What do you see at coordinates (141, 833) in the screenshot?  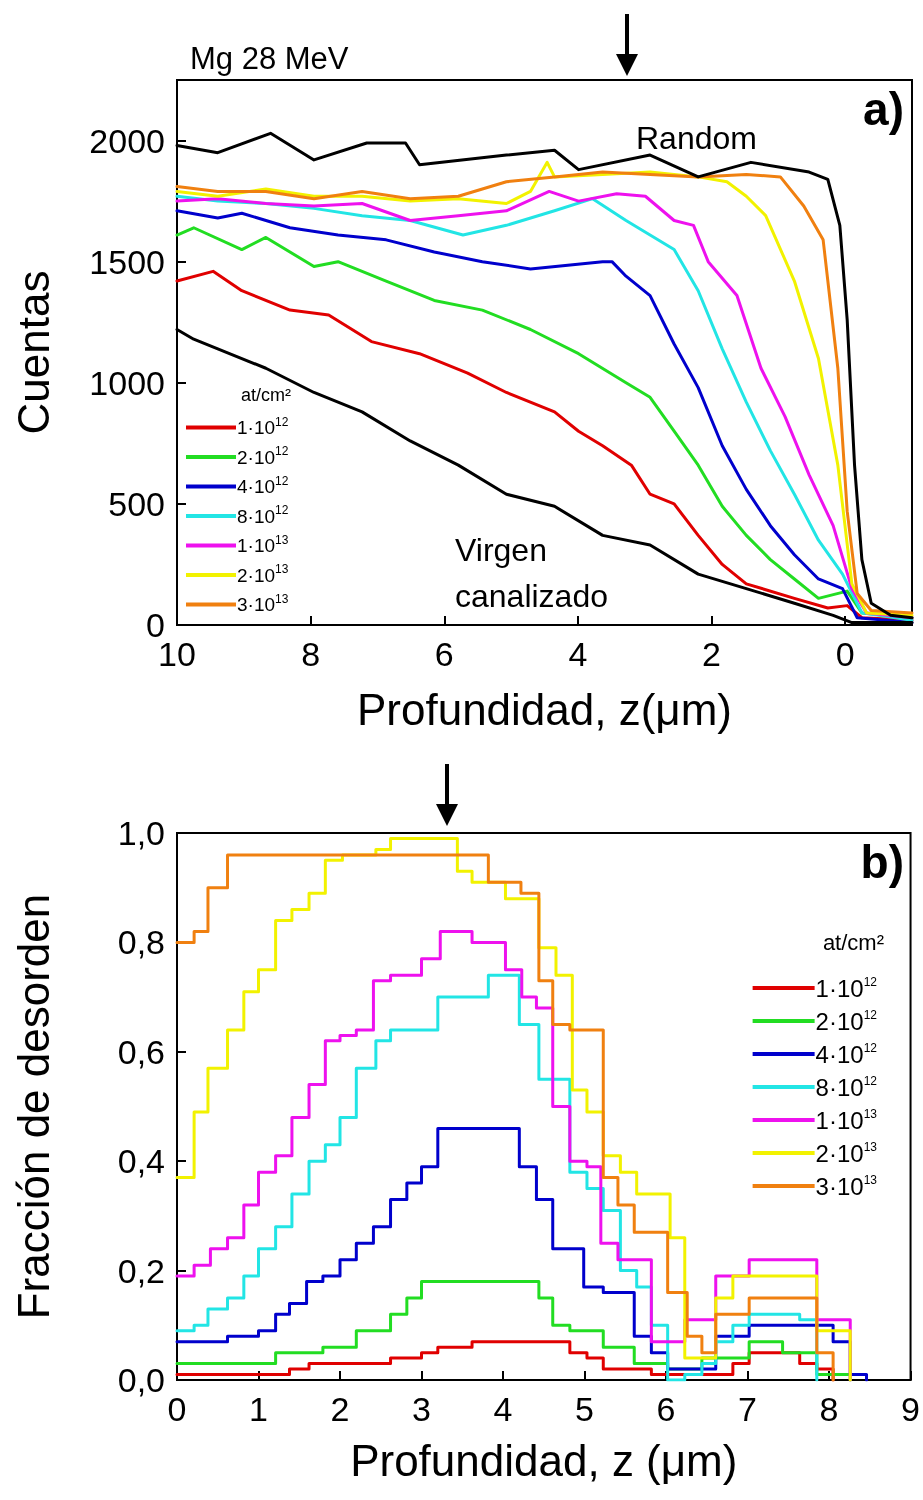 I see `y-tick-label: 1,0` at bounding box center [141, 833].